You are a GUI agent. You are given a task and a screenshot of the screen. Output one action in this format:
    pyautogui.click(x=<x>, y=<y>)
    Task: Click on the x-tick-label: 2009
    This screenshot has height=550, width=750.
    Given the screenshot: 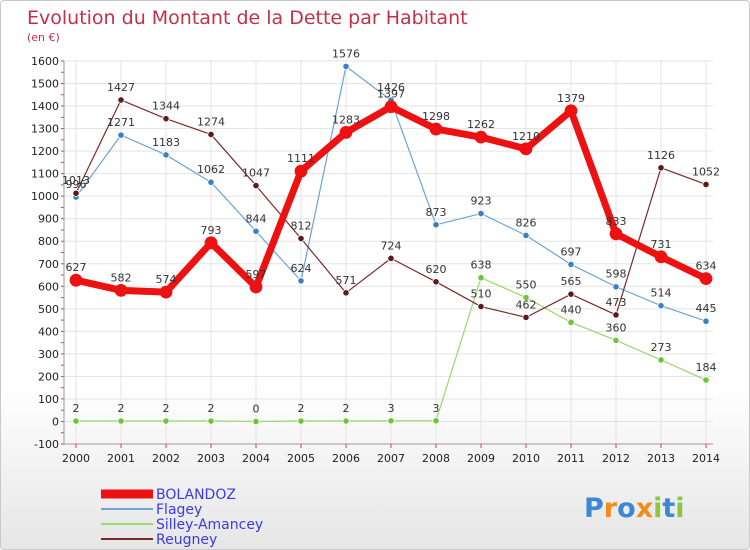 What is the action you would take?
    pyautogui.click(x=481, y=458)
    